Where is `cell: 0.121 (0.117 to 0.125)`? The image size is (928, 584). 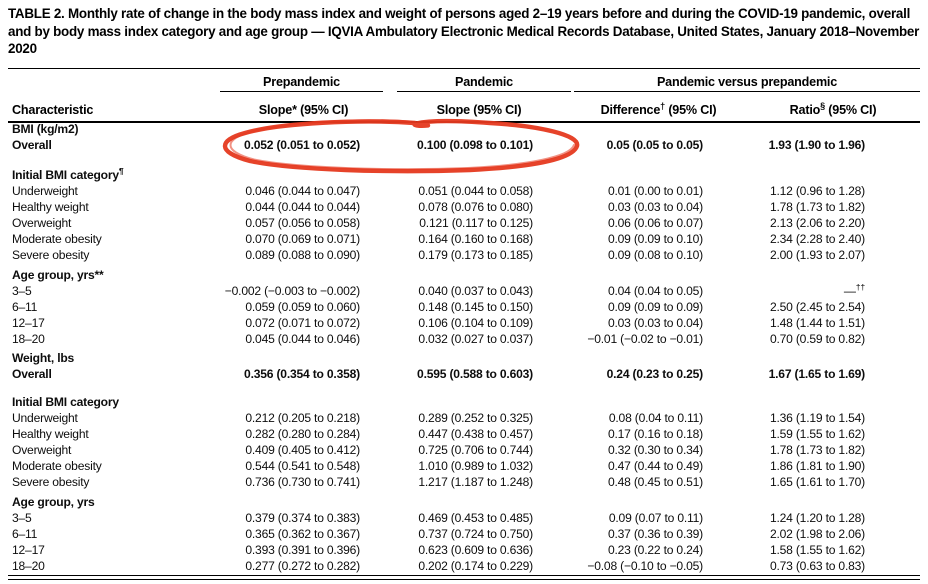 cell: 0.121 (0.117 to 0.125) is located at coordinates (476, 223).